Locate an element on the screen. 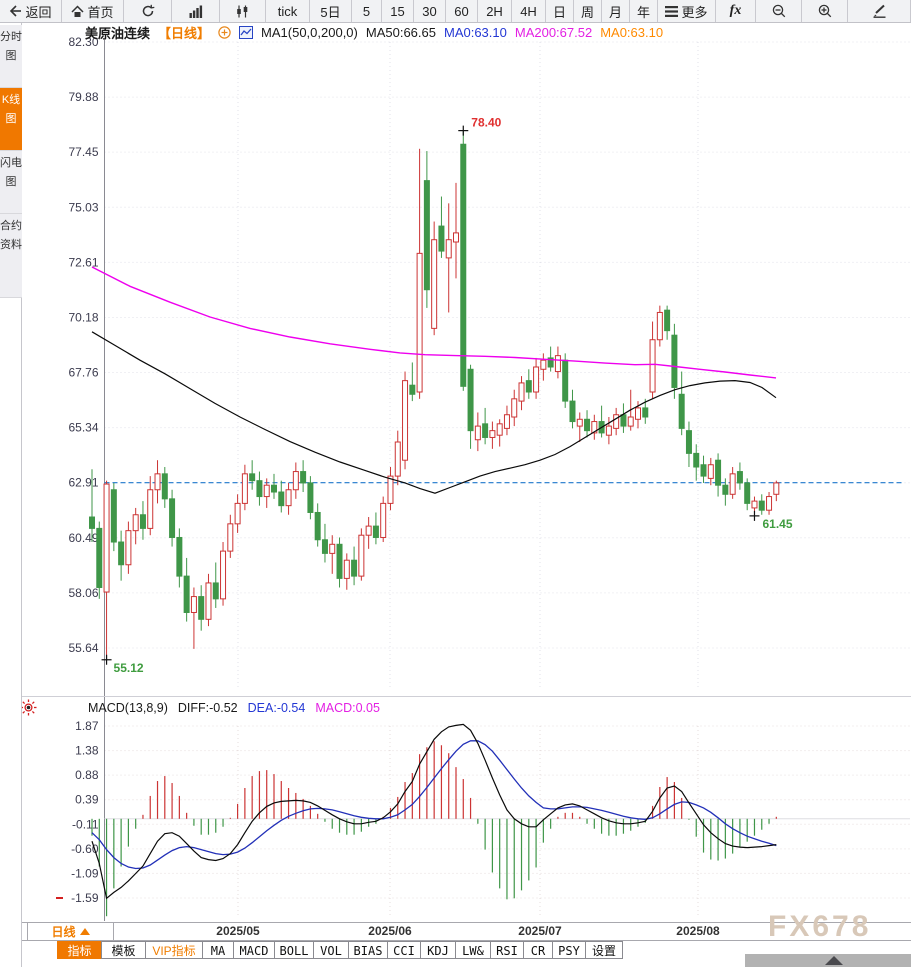 The image size is (911, 967). tab-bias-label: BIAS is located at coordinates (368, 951).